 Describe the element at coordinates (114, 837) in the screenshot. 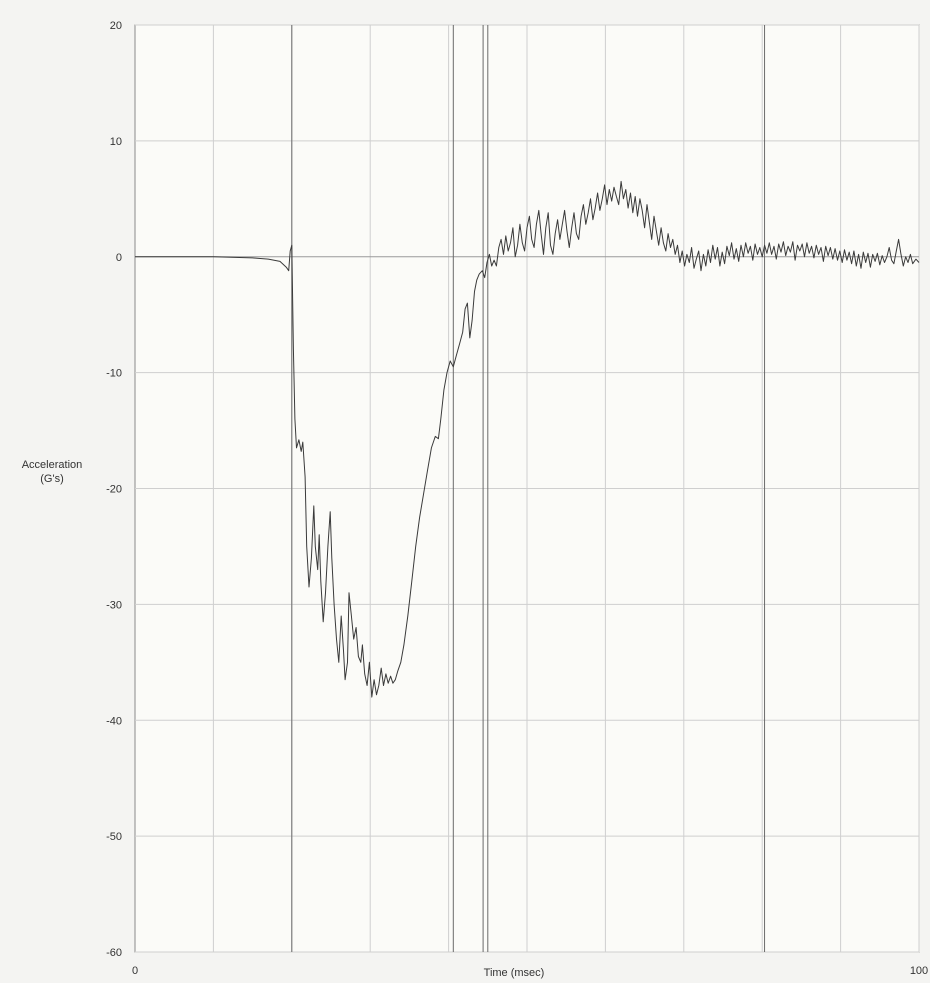

I see `y-tick-label: -50` at that location.